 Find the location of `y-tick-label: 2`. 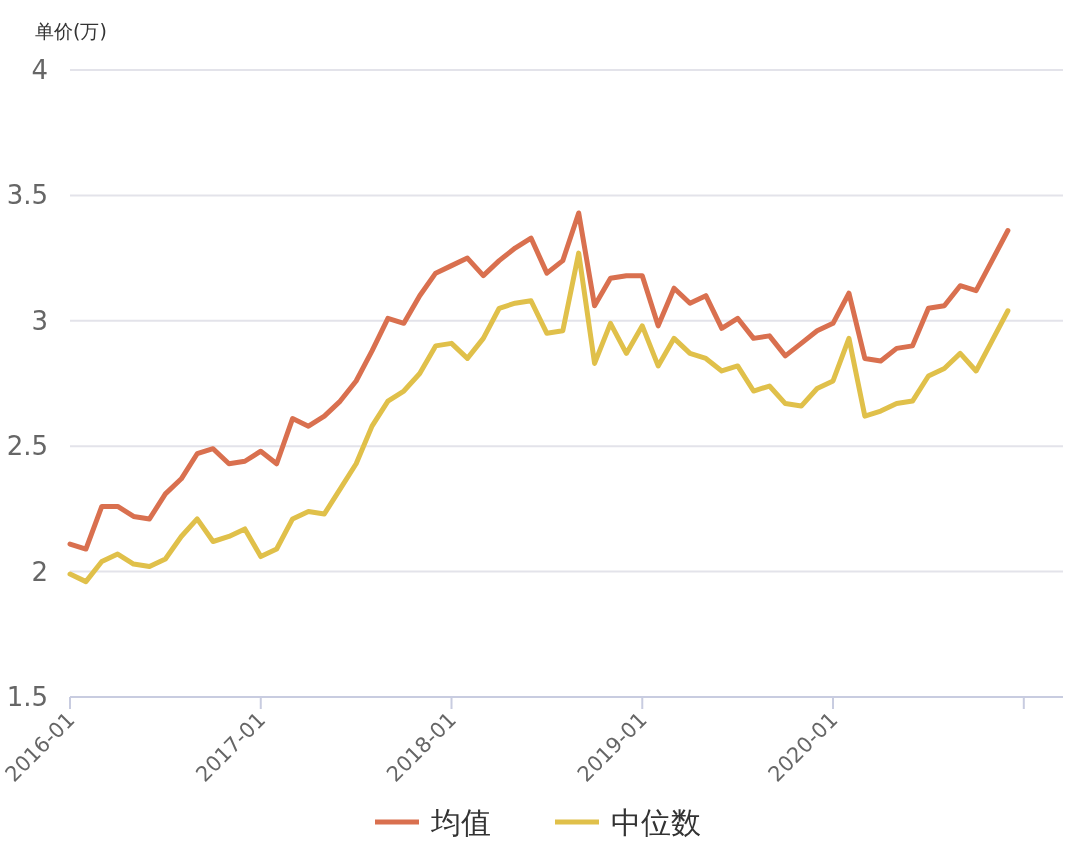

y-tick-label: 2 is located at coordinates (39, 571).